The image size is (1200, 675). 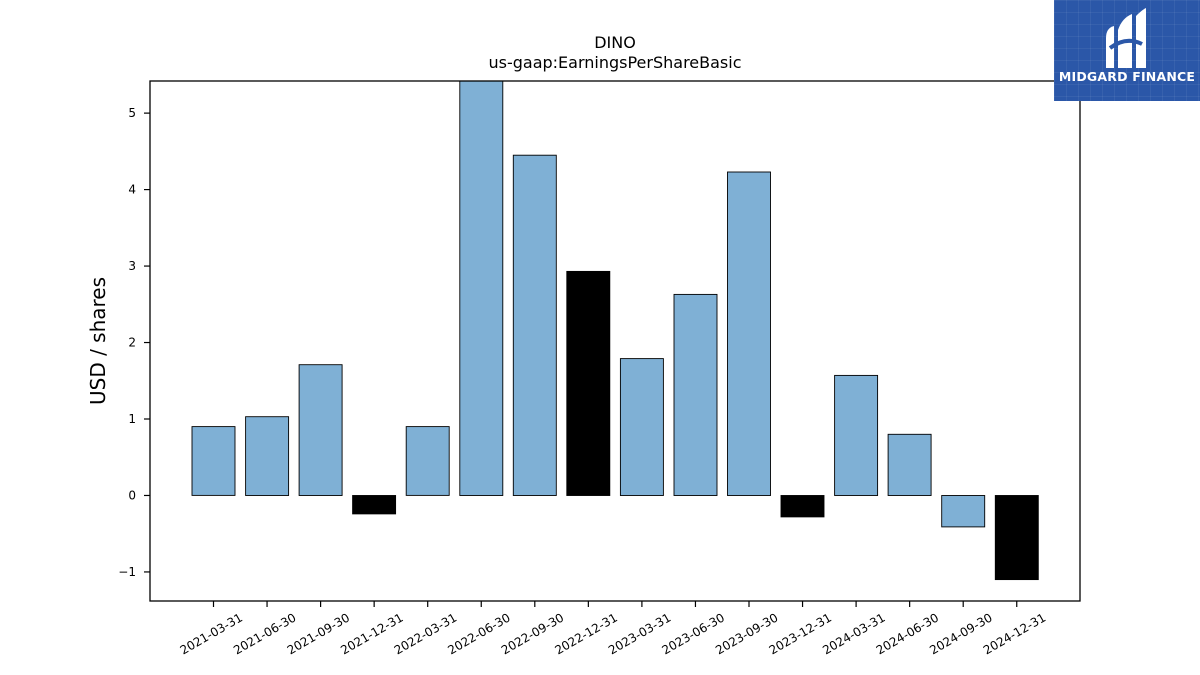 What do you see at coordinates (98, 341) in the screenshot?
I see `y-axis-label: USD / shares` at bounding box center [98, 341].